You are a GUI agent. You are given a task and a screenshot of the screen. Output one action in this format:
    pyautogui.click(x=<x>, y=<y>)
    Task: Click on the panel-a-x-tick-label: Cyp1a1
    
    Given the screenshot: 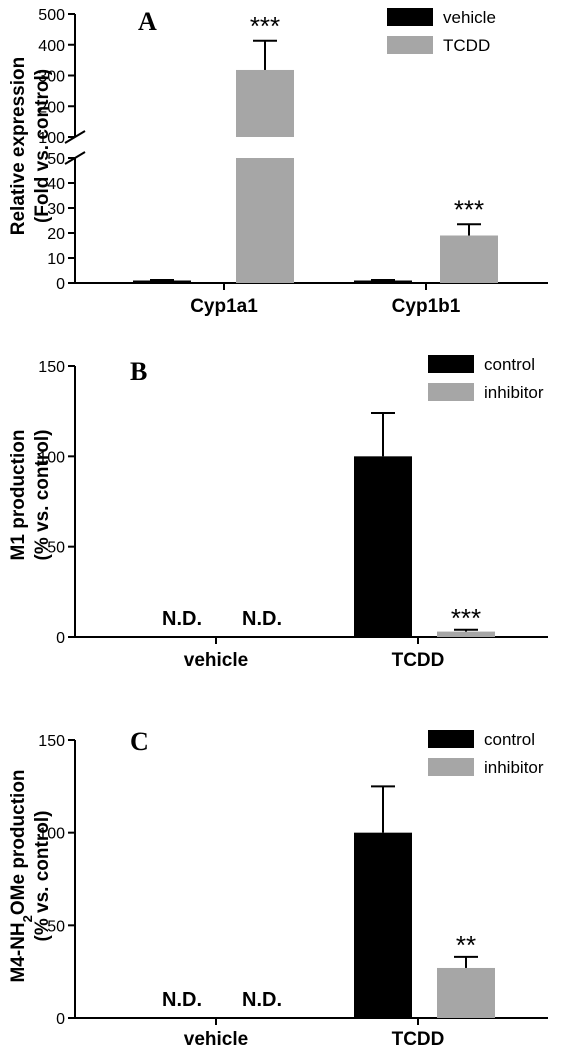 What is the action you would take?
    pyautogui.click(x=224, y=306)
    